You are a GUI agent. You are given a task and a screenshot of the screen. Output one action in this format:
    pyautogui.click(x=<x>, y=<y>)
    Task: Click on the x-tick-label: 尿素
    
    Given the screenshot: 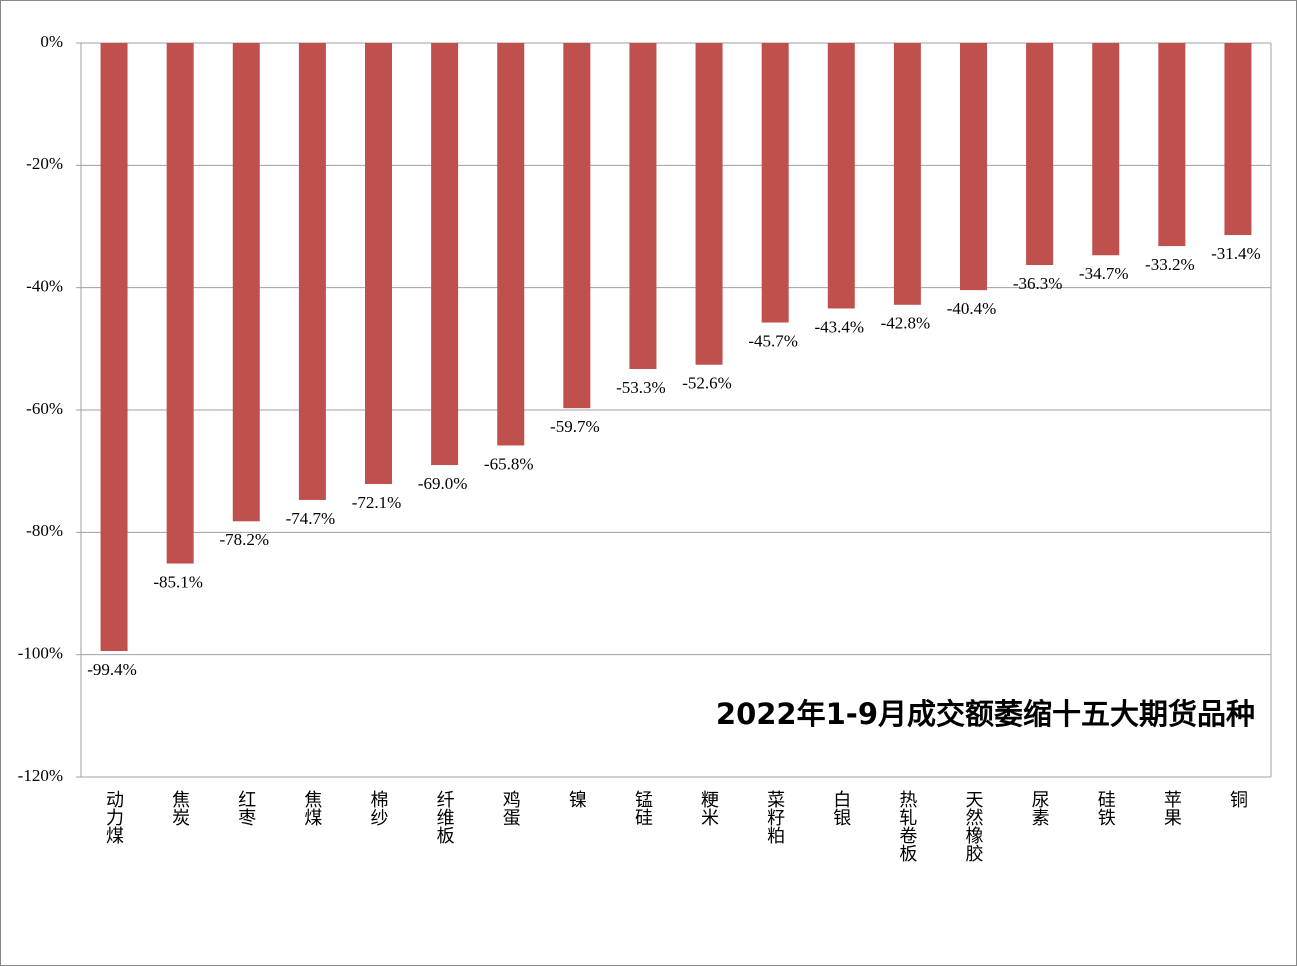 What is the action you would take?
    pyautogui.click(x=1040, y=808)
    